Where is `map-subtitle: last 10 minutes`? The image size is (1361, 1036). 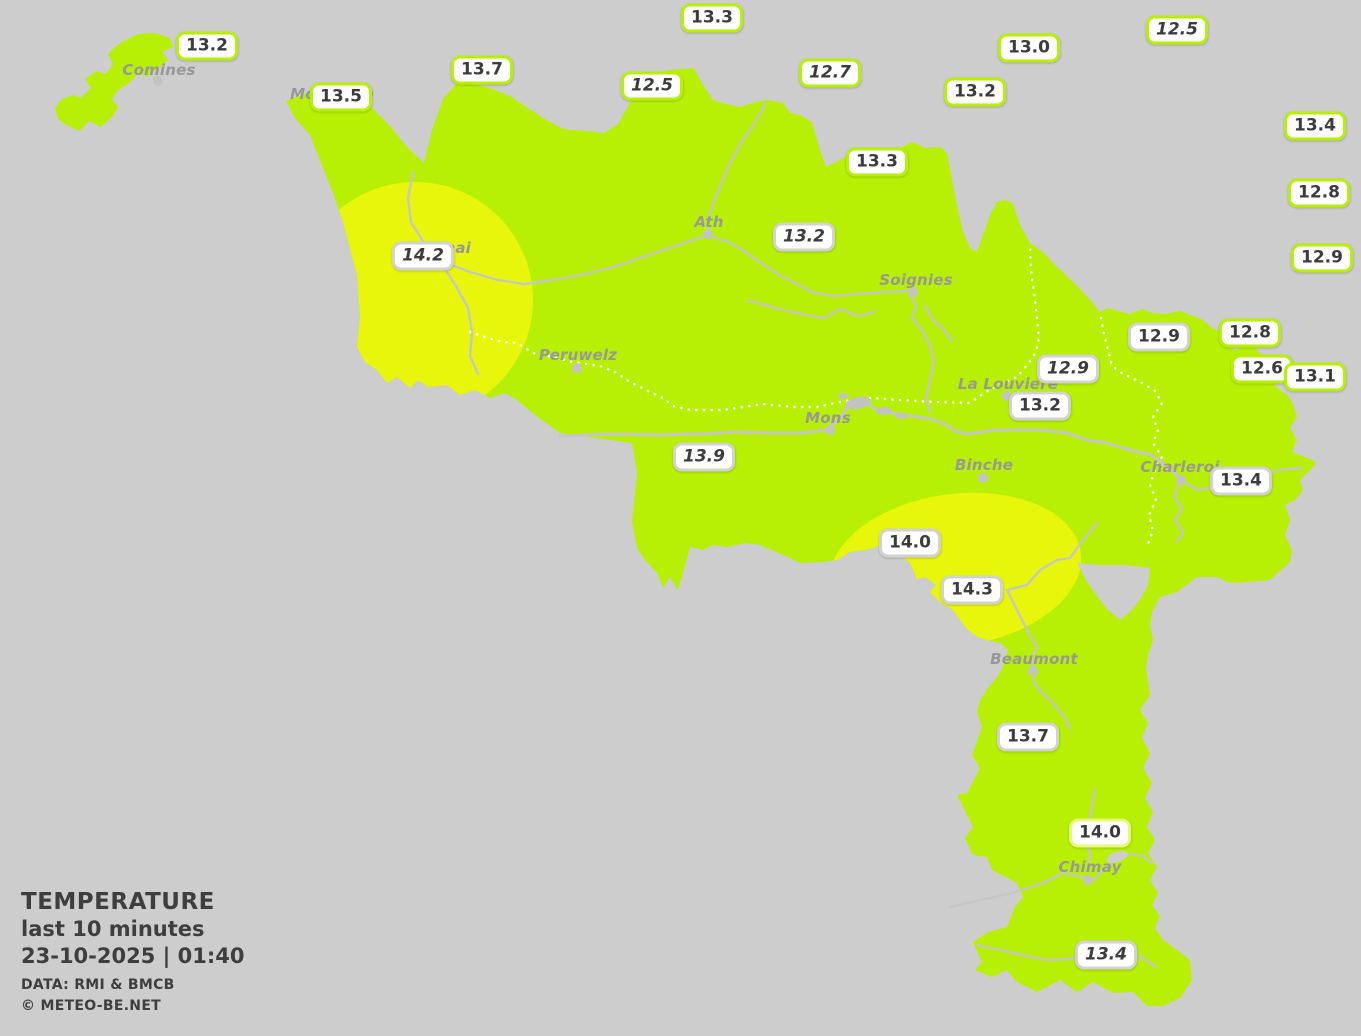 map-subtitle: last 10 minutes is located at coordinates (113, 929).